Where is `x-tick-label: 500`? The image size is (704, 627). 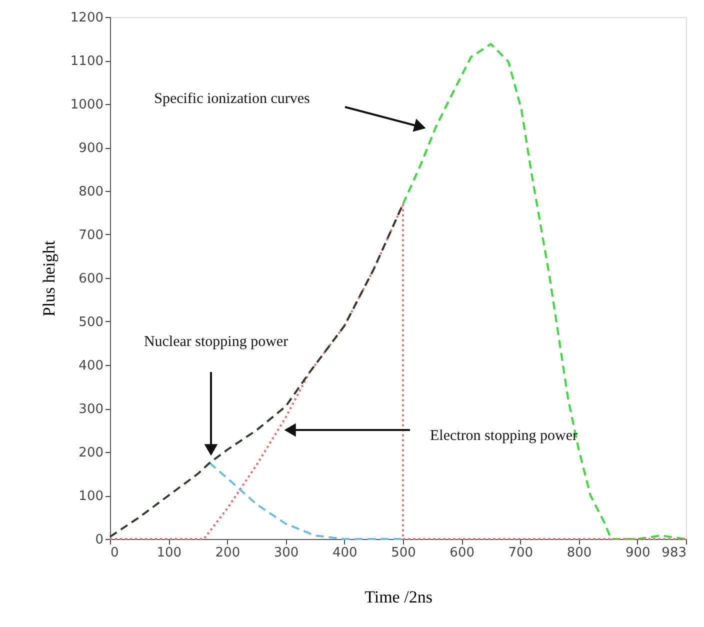 x-tick-label: 500 is located at coordinates (403, 553).